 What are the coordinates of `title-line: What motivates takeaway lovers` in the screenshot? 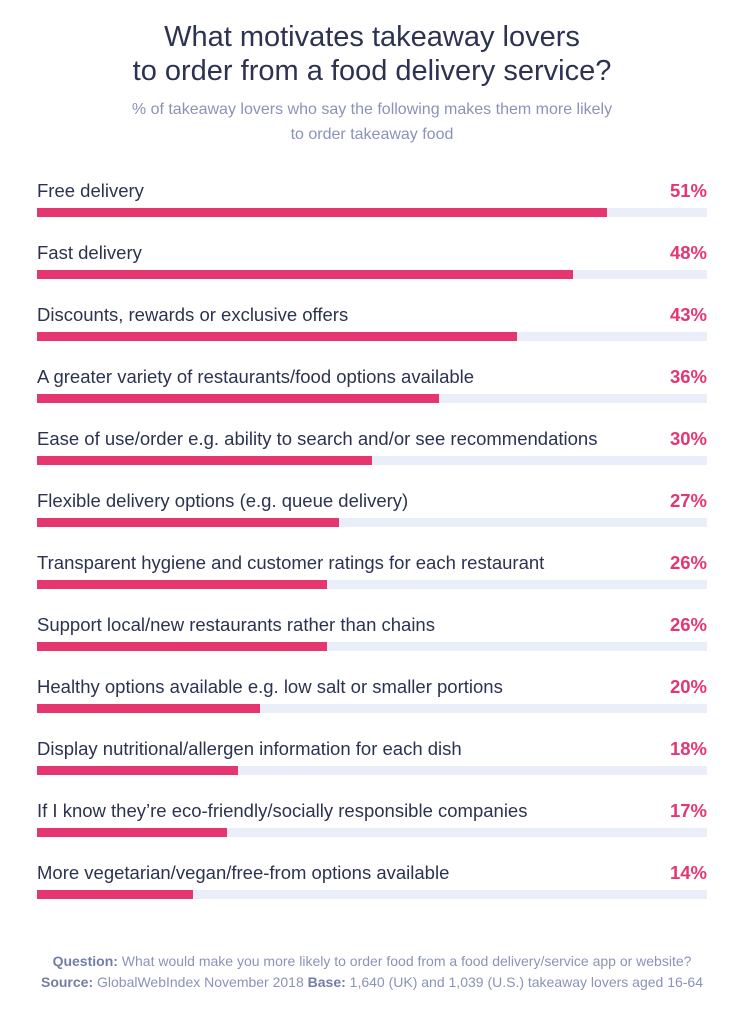 It's located at (372, 37).